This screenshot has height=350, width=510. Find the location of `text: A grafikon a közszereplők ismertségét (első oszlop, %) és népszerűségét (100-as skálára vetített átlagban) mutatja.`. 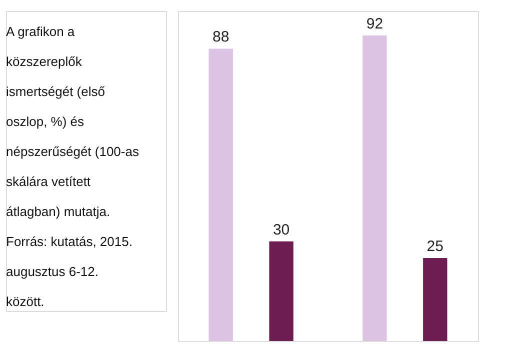

text: A grafikon a közszereplők ismertségét (első oszlop, %) és népszerűségét (100-as skálára vetített átlagban) mutatja. is located at coordinates (73, 121).